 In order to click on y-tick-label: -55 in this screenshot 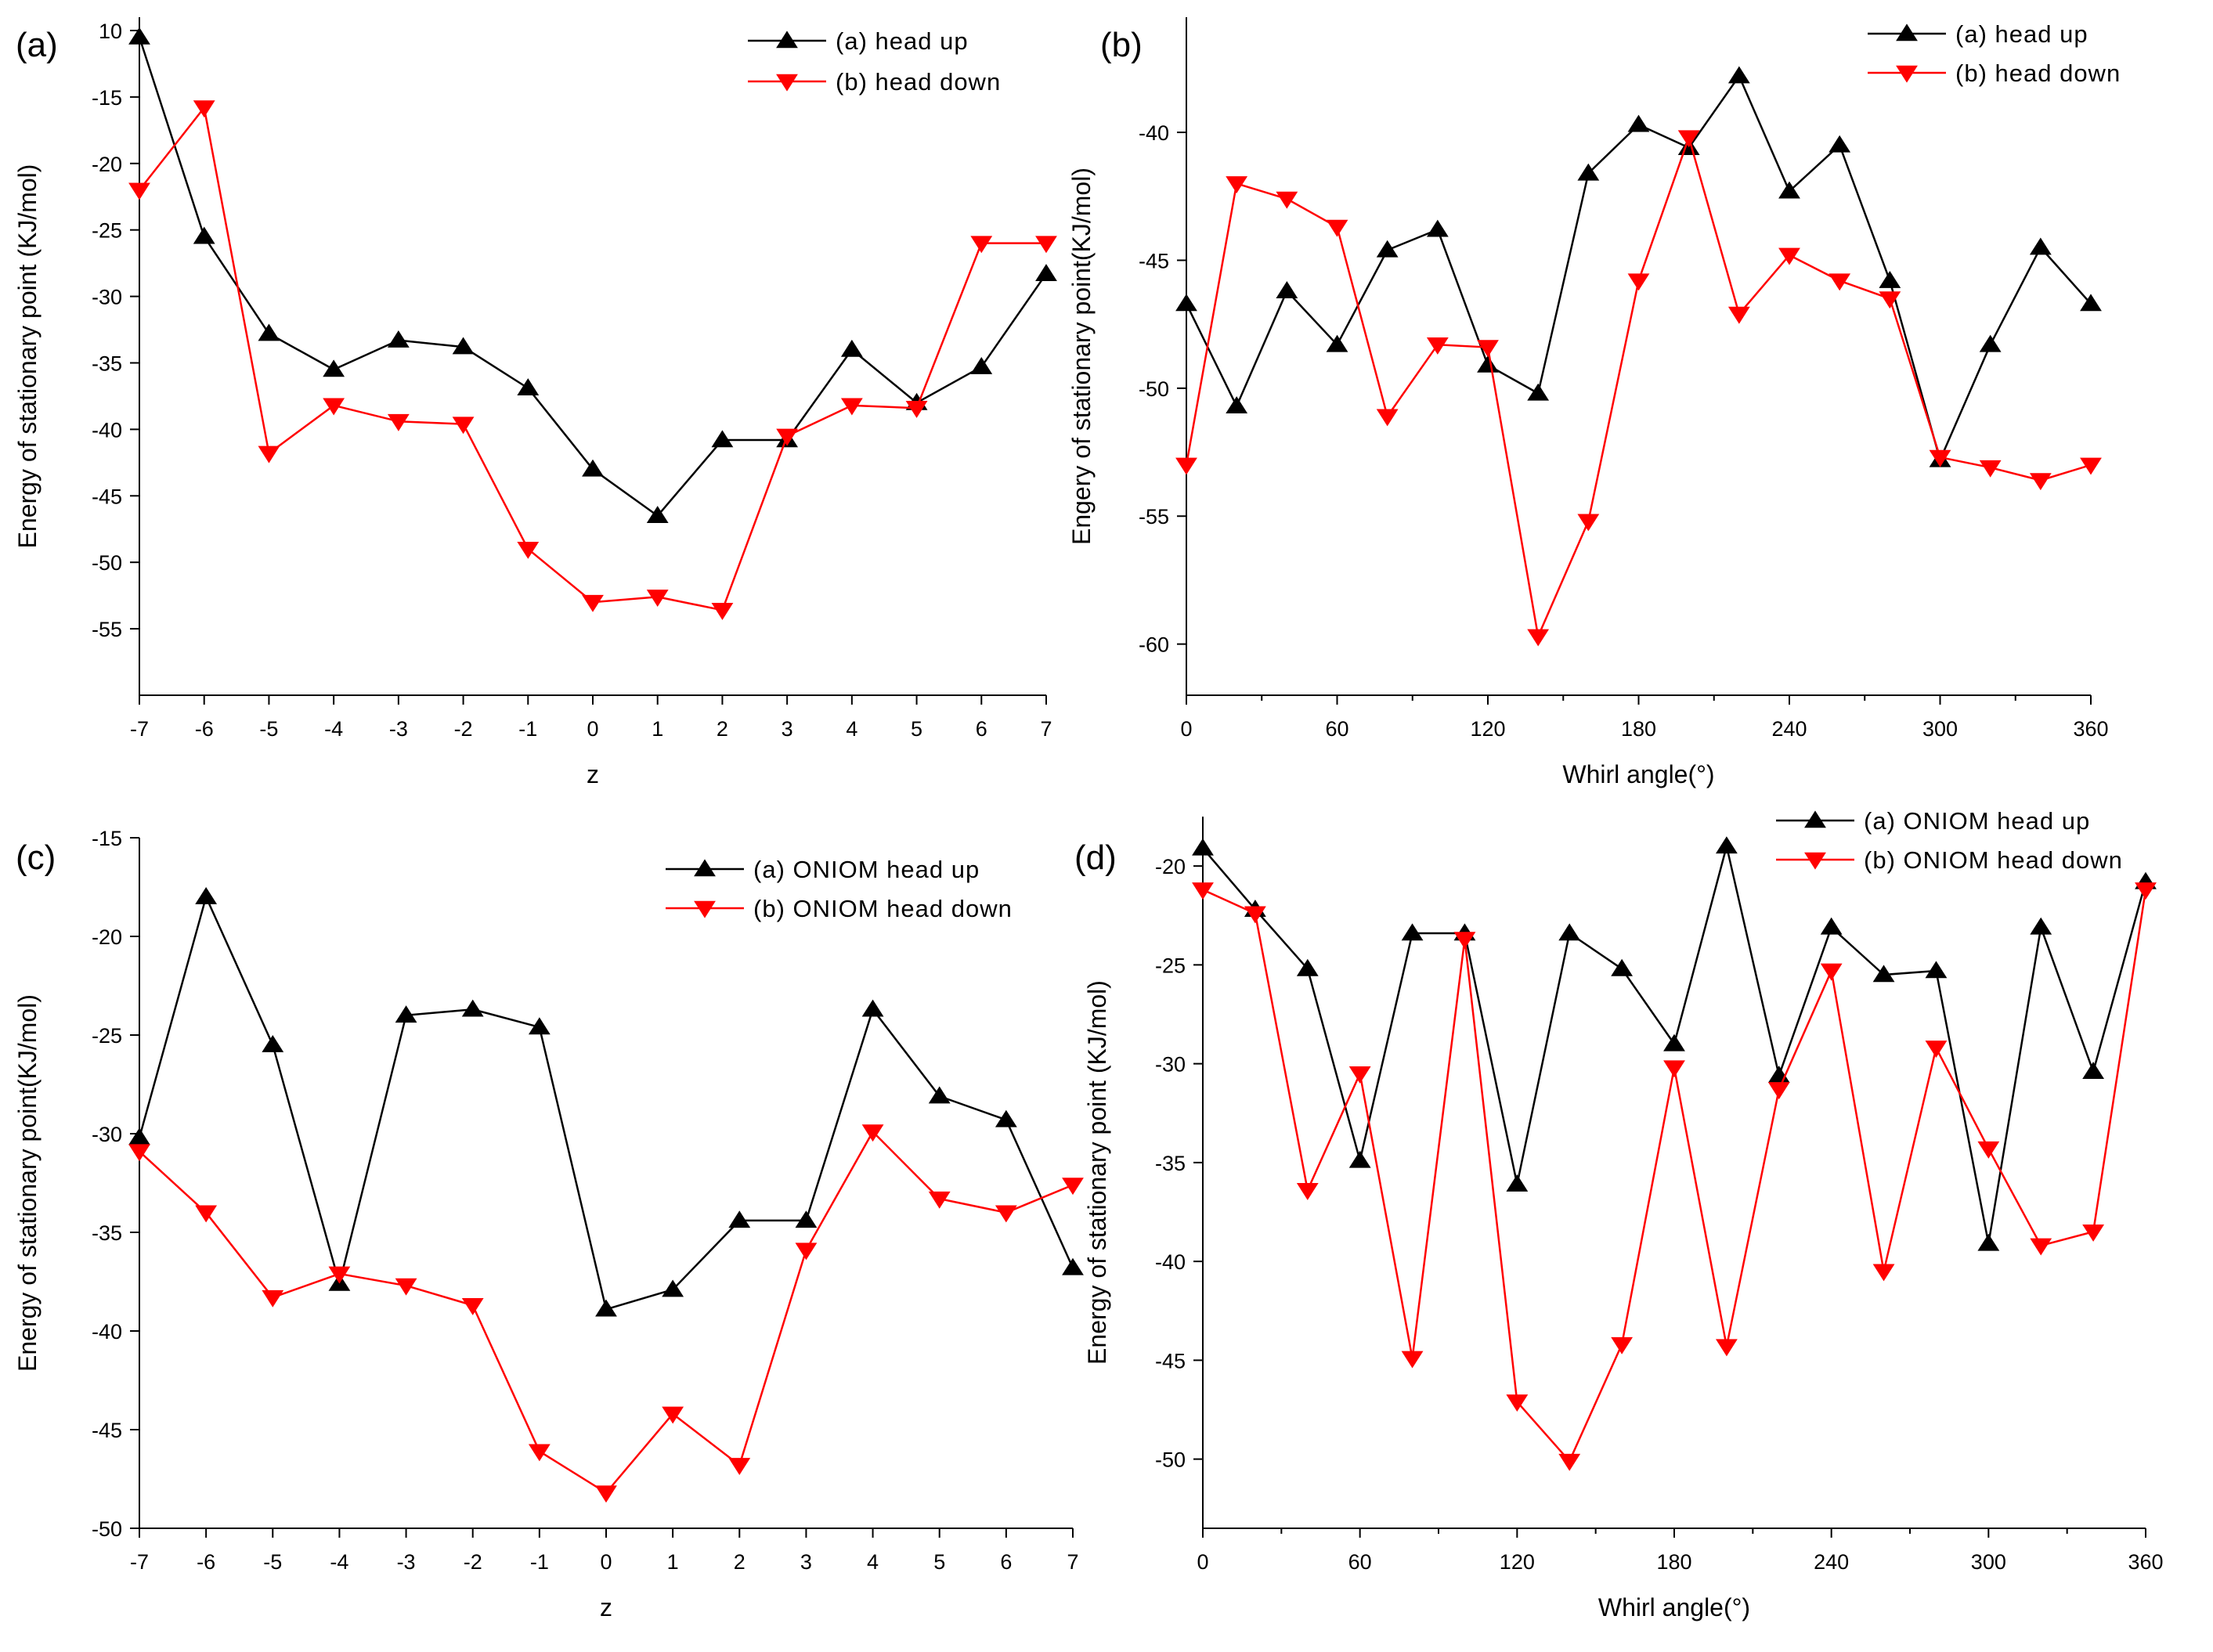, I will do `click(107, 629)`.